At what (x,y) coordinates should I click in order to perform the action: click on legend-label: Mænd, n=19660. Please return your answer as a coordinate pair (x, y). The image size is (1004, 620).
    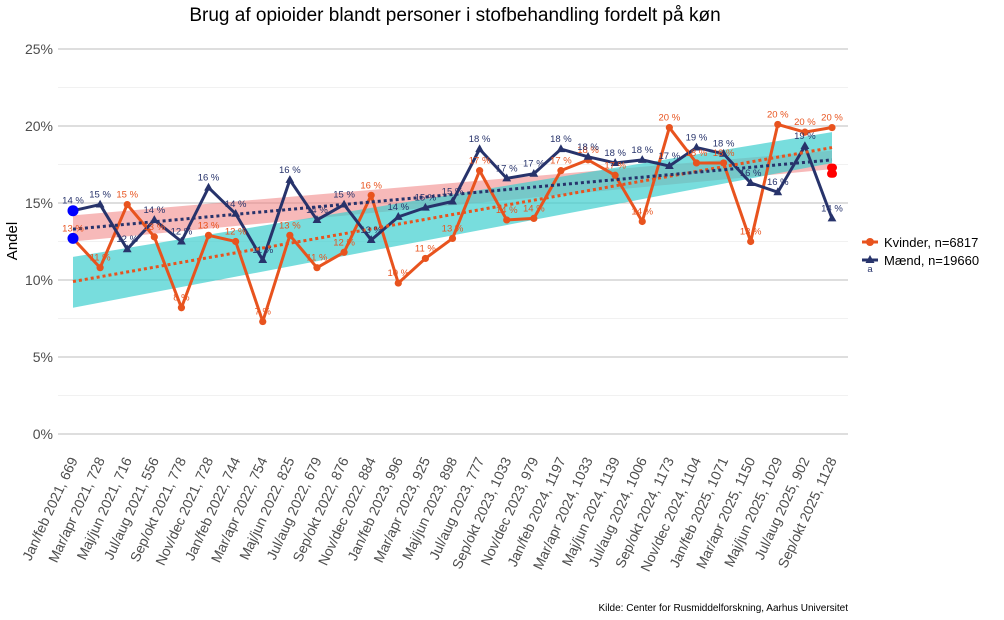
    Looking at the image, I should click on (931, 260).